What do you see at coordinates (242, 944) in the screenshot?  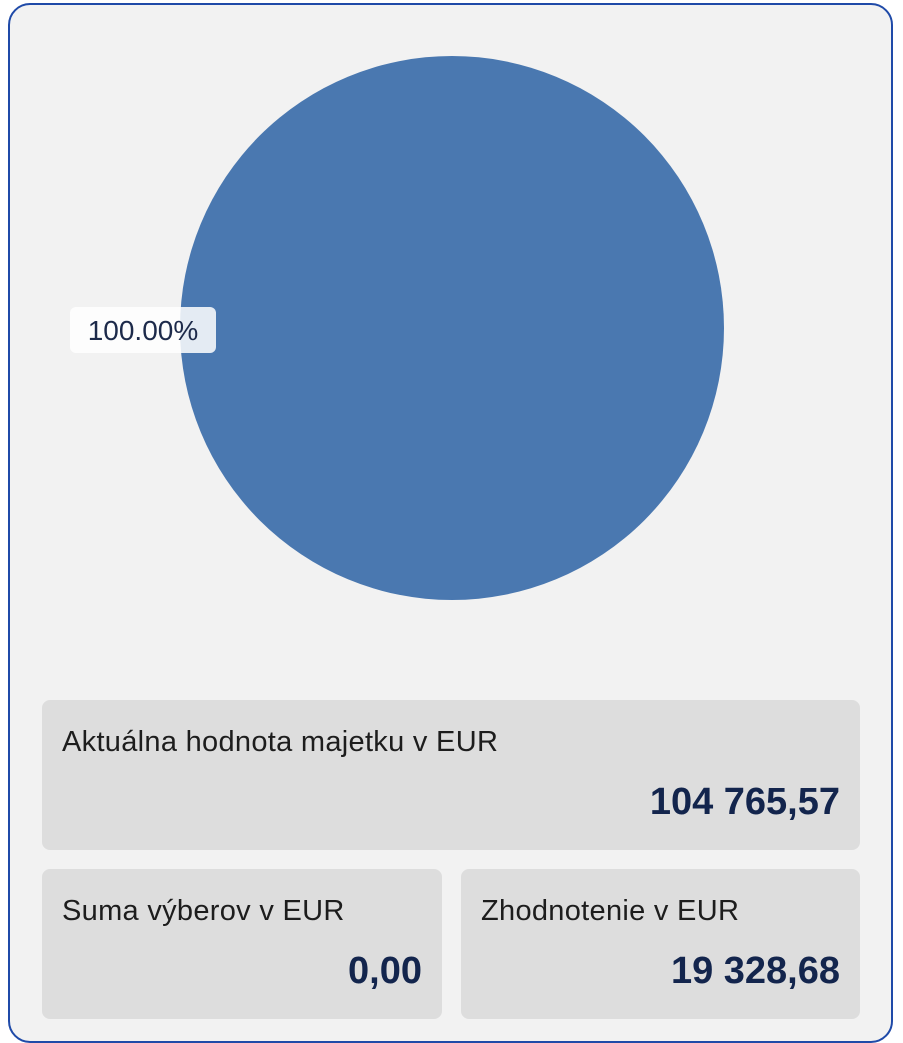 I see `withdrawals-tile: Suma výberov v EUR 0,00` at bounding box center [242, 944].